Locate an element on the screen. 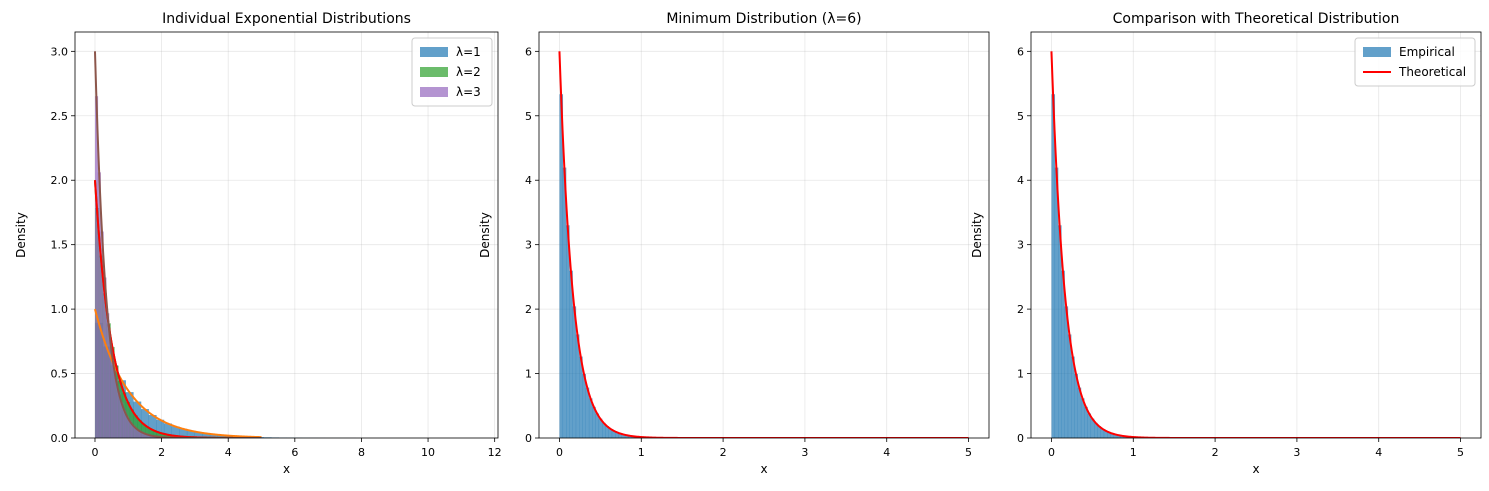 This screenshot has height=491, width=1489. y-tick-label-1-4: 1.5 is located at coordinates (60, 245).